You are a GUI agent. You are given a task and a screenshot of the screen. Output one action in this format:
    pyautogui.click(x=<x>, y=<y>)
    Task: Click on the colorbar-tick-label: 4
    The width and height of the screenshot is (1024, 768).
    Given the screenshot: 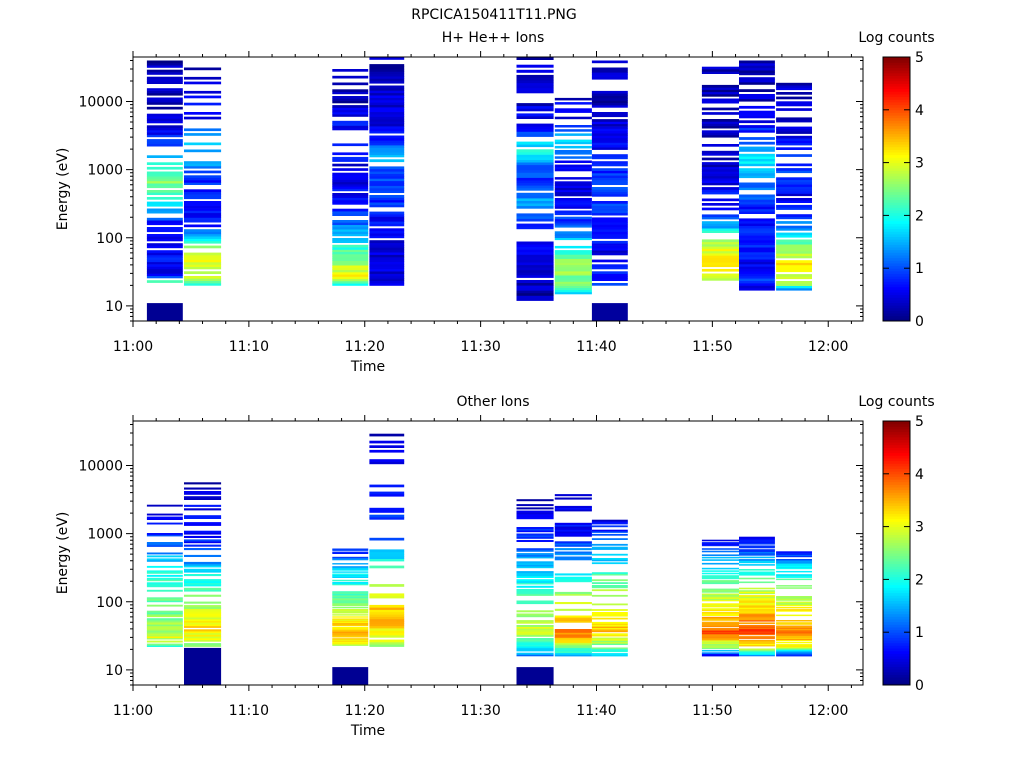 What is the action you would take?
    pyautogui.click(x=919, y=111)
    